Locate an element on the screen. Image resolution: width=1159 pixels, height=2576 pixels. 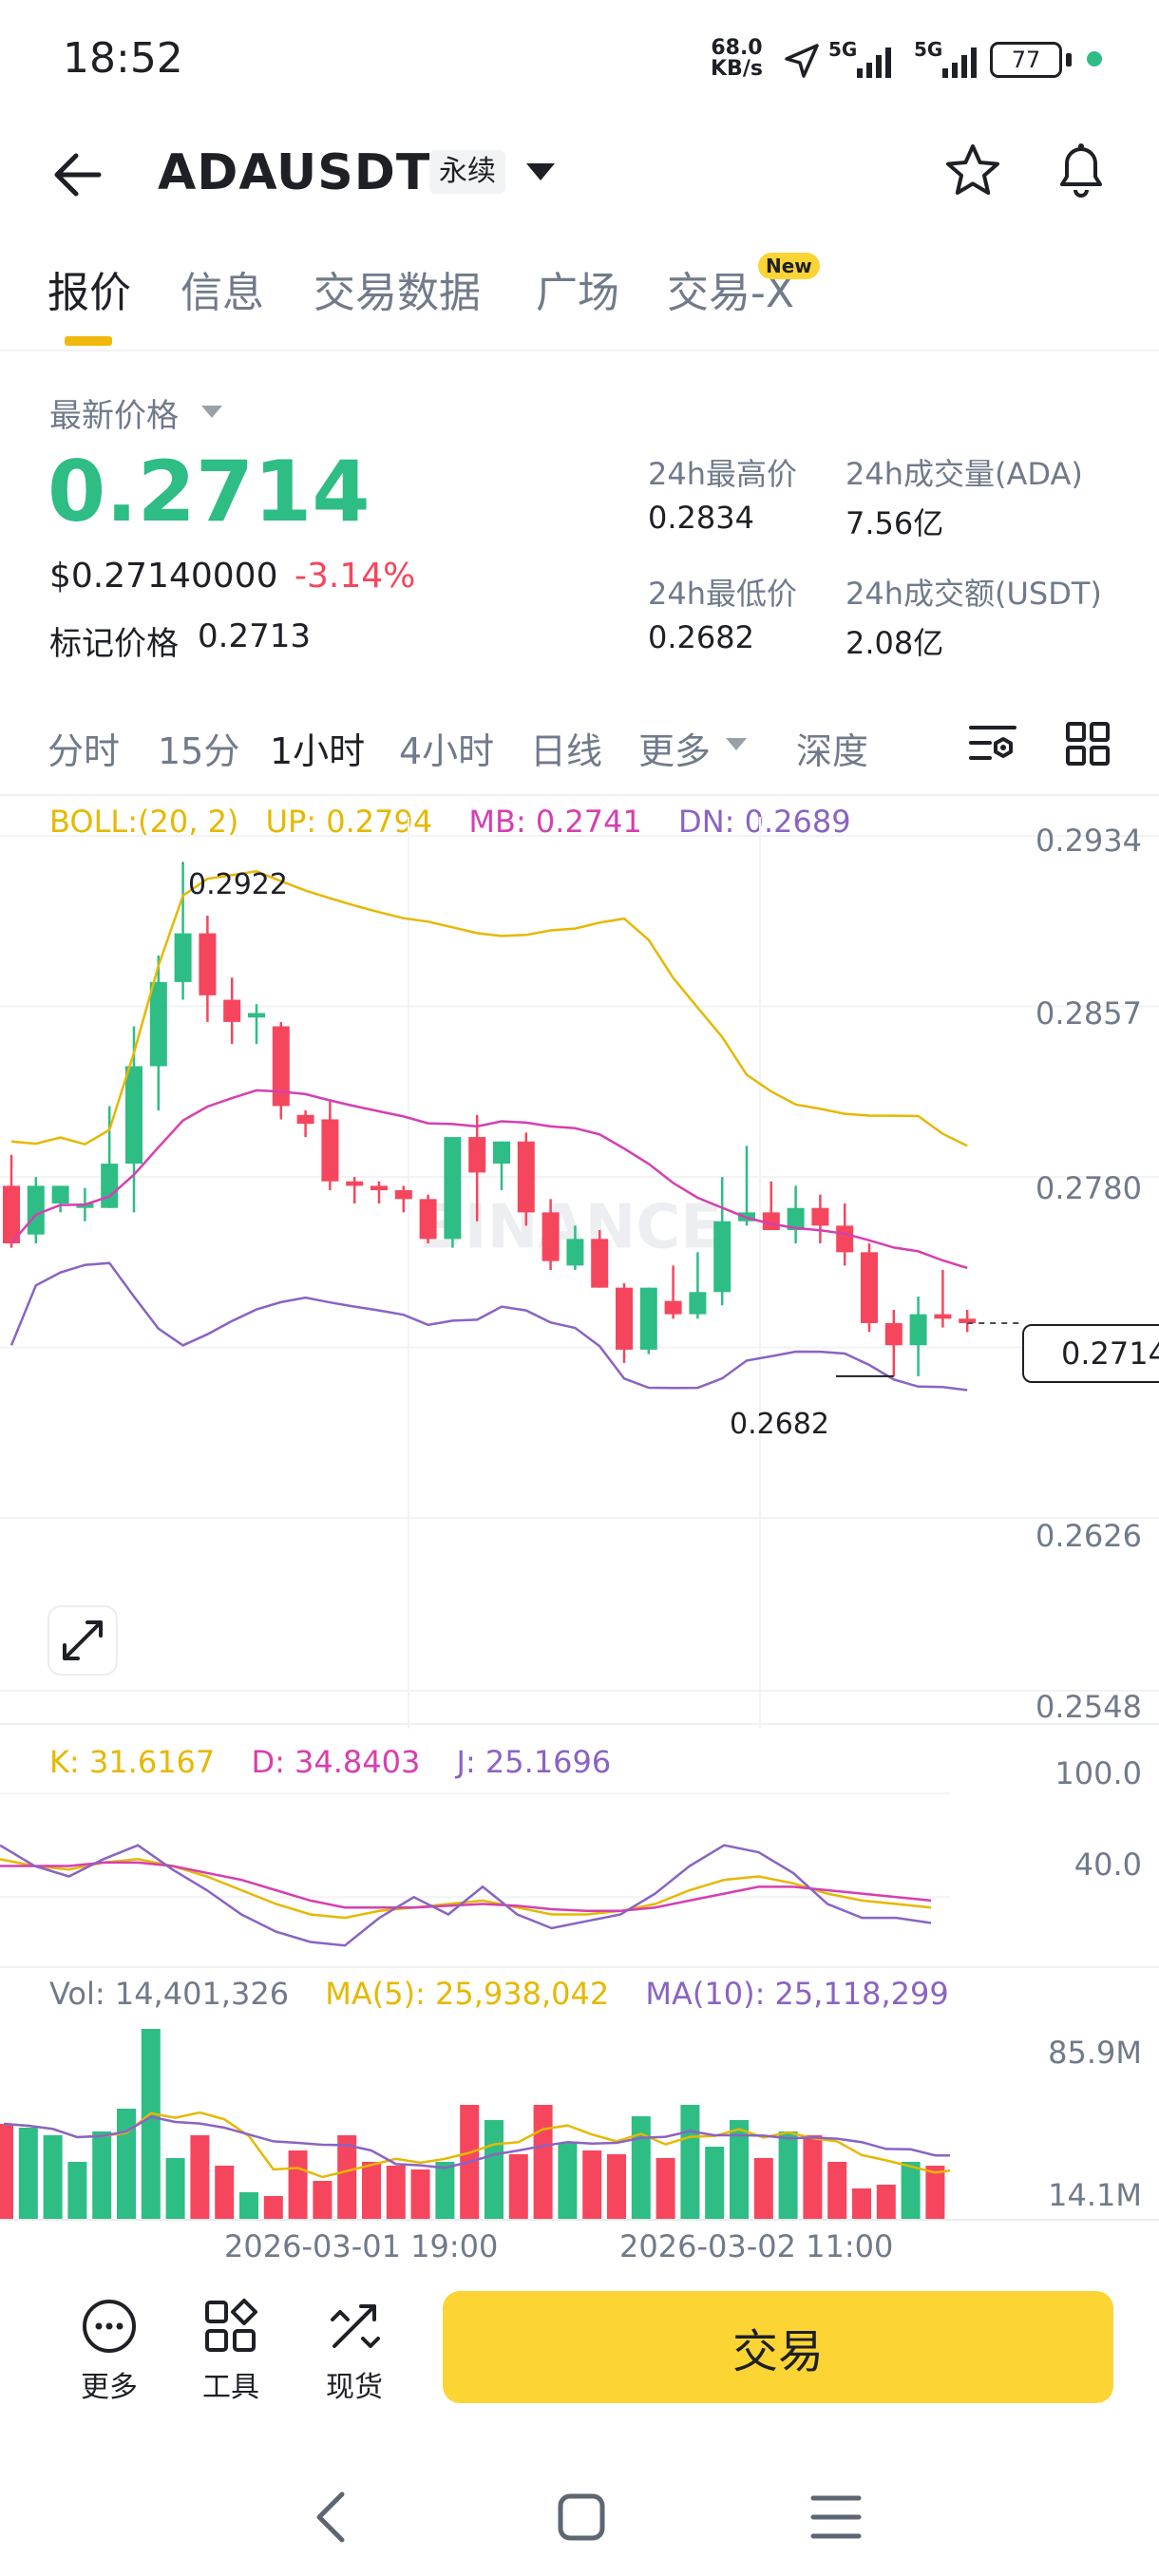
symbol-title: ADAUSDT is located at coordinates (294, 172).